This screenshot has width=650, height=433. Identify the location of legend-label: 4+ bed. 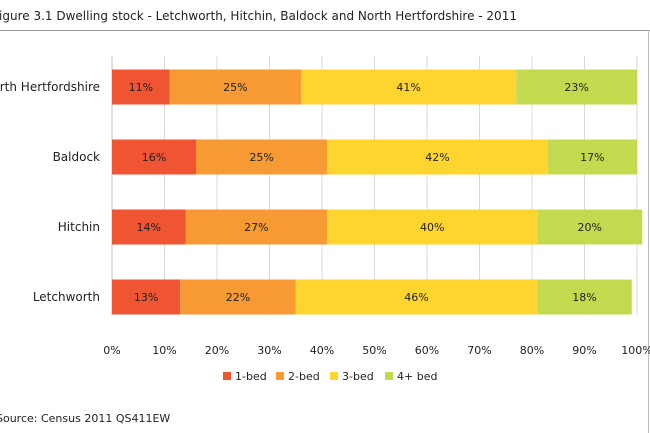
(417, 376).